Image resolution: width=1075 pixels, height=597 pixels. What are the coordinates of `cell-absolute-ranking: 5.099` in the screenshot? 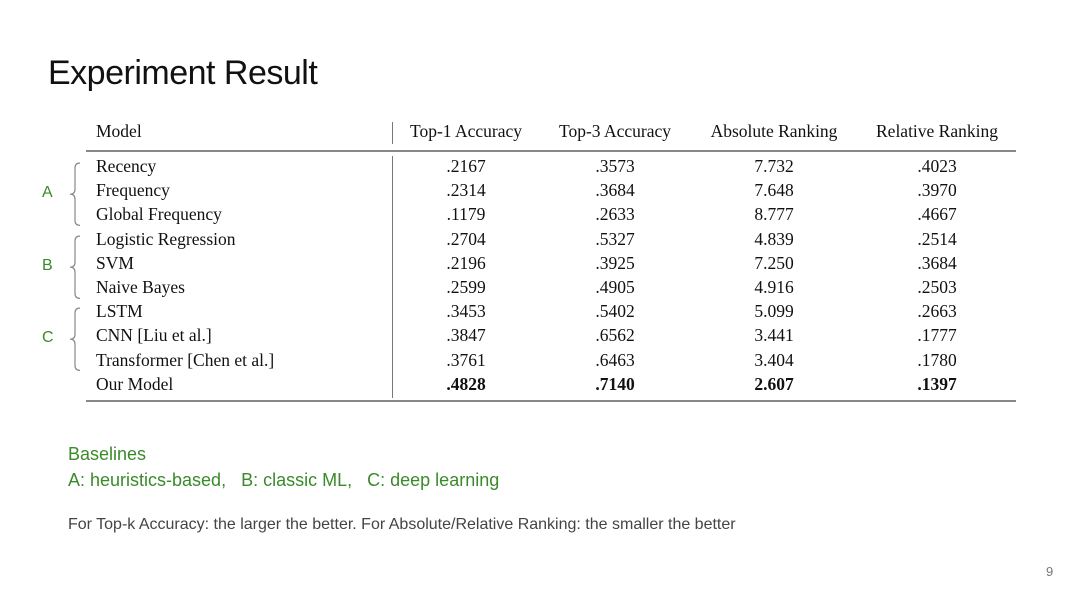 It's located at (774, 311).